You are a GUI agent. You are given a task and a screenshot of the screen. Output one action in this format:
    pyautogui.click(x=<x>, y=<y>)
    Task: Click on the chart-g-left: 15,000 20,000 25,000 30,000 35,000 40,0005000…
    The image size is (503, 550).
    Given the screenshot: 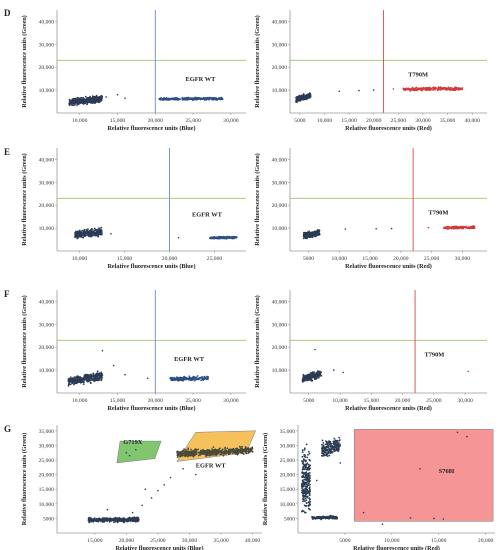 What is the action you would take?
    pyautogui.click(x=141, y=487)
    